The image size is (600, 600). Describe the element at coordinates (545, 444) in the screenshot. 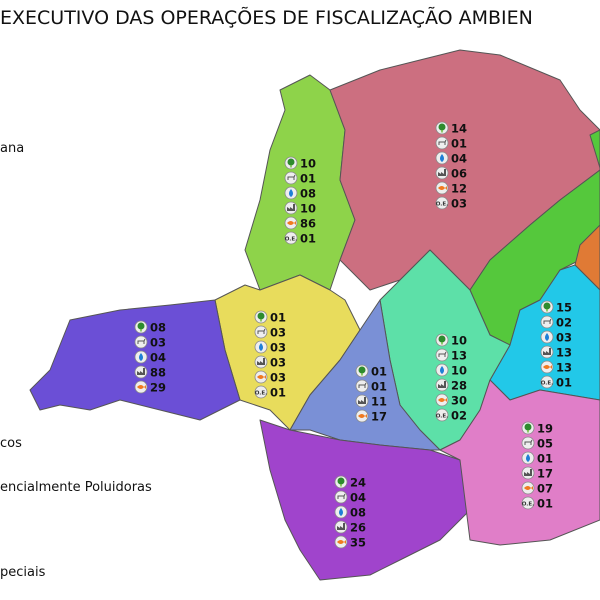

I see `stat-value: 05` at that location.